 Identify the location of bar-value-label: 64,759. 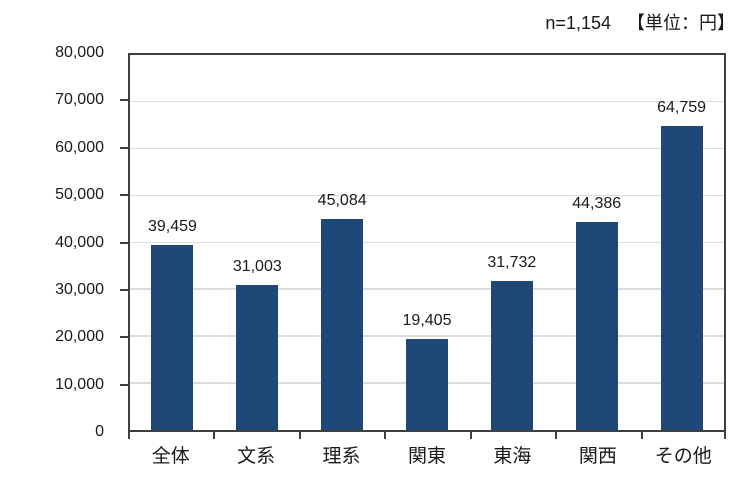
(682, 108).